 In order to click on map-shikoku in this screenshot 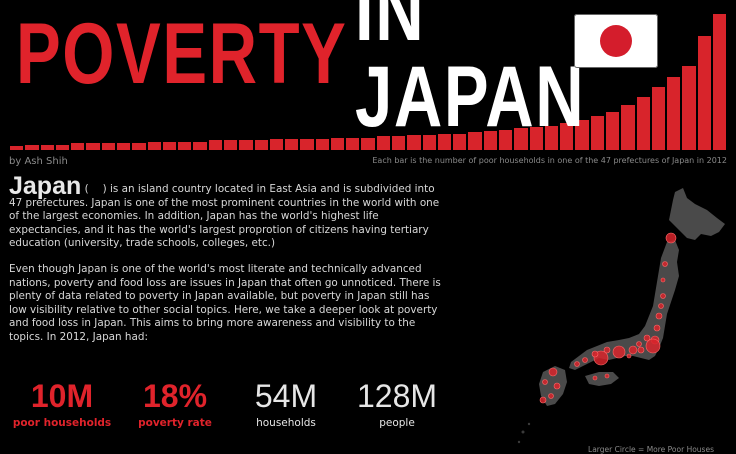, I will do `click(602, 379)`.